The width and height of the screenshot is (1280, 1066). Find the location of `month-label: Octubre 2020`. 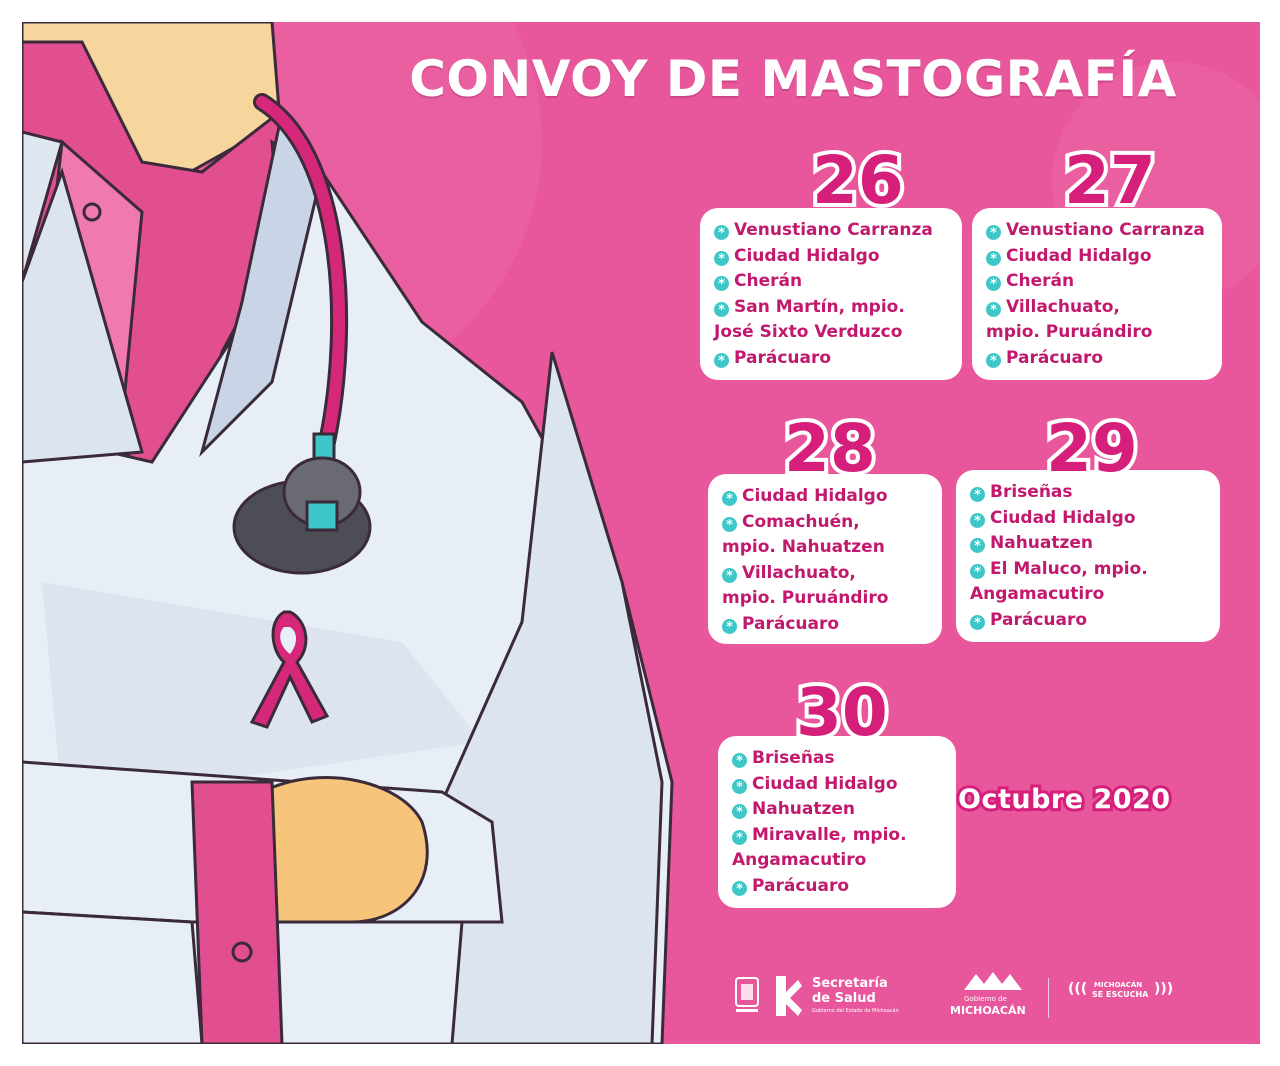

month-label: Octubre 2020 is located at coordinates (1064, 799).